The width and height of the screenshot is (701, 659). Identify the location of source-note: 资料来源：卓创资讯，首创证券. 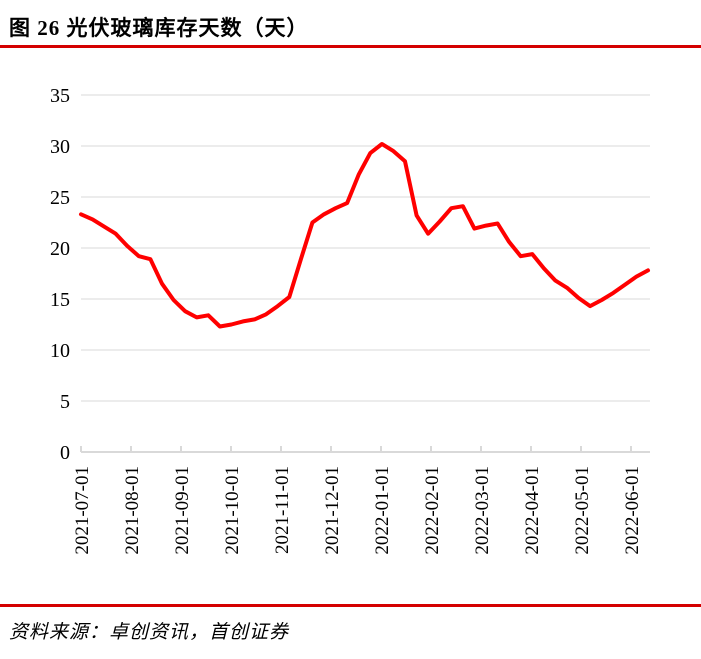
(149, 632).